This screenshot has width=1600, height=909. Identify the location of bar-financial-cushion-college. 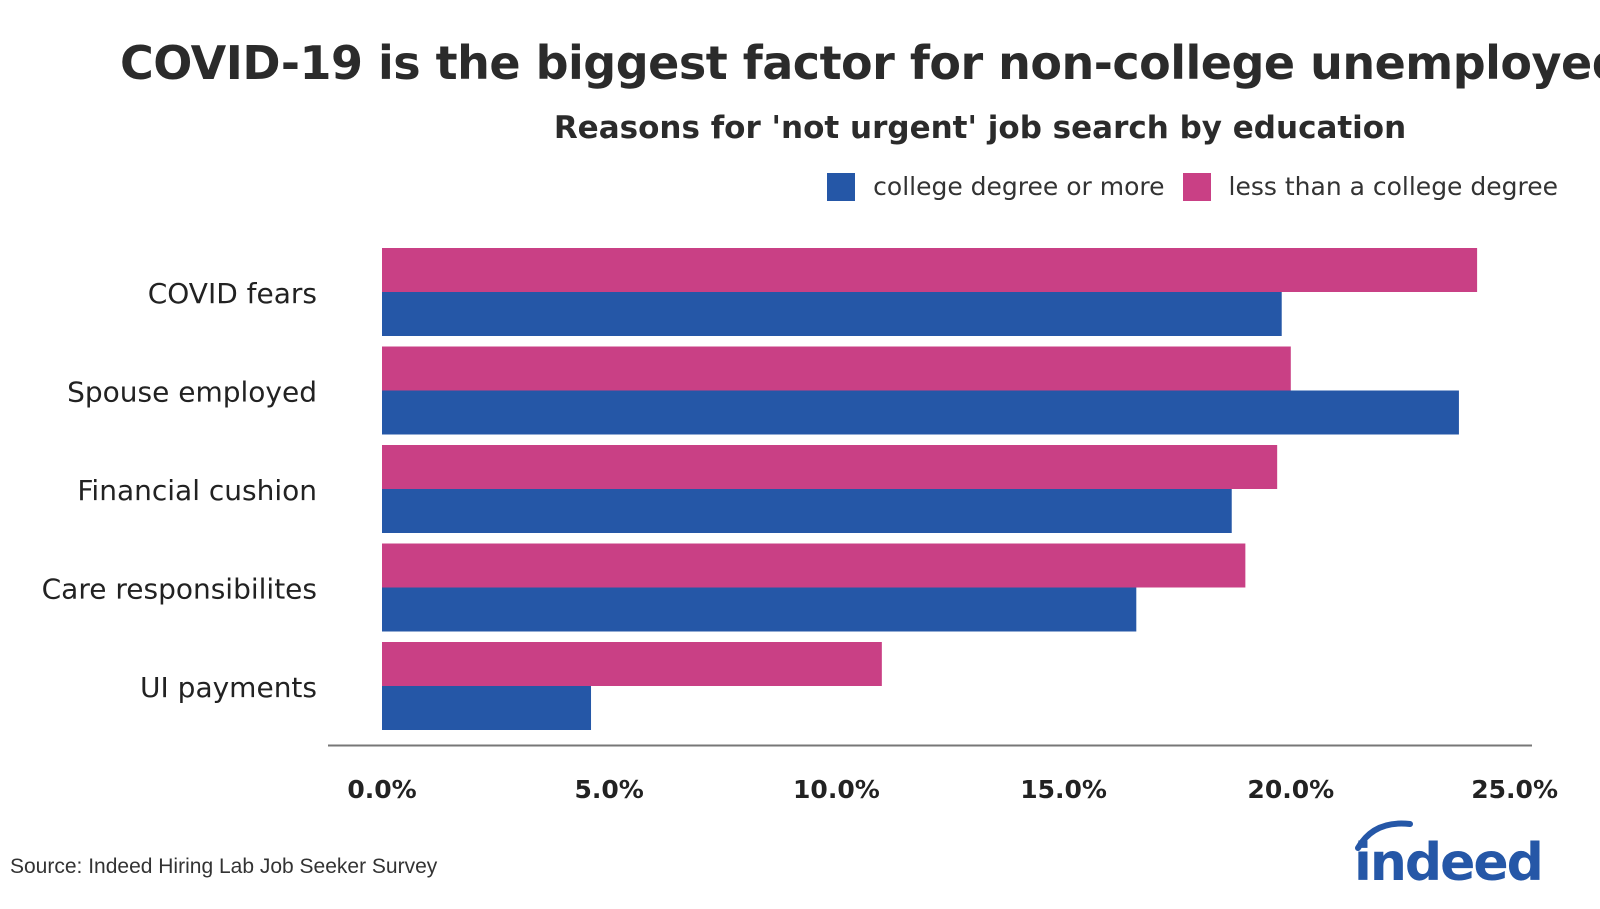
(807, 511).